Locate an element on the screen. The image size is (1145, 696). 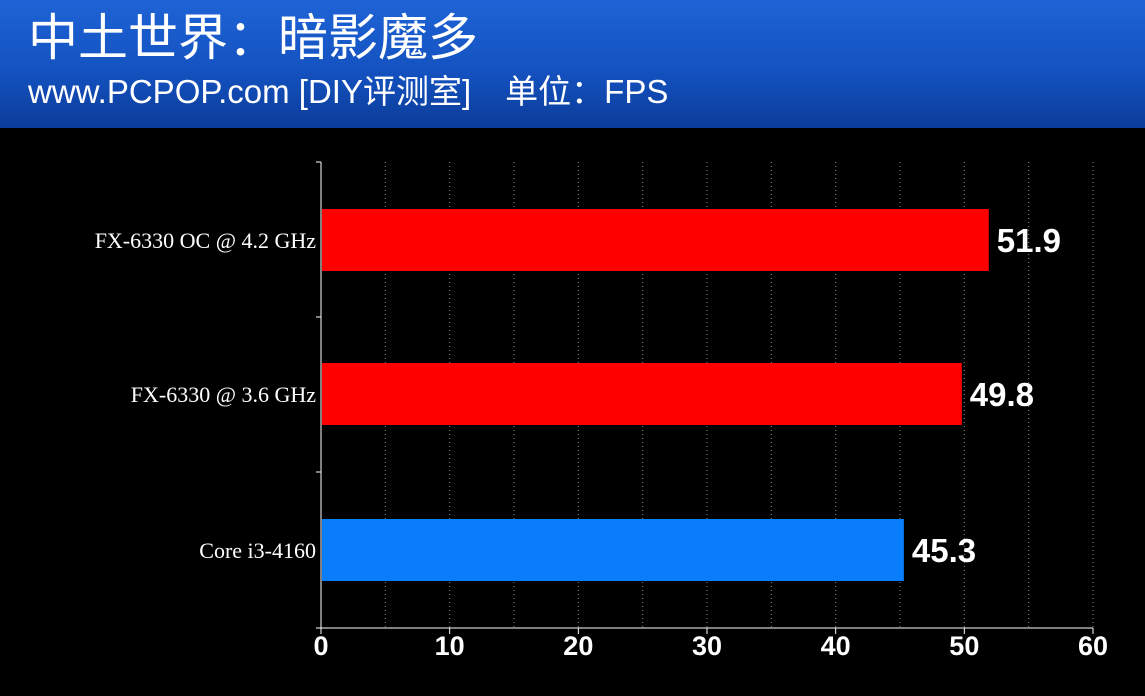
x-tick-label: 0 is located at coordinates (320, 646).